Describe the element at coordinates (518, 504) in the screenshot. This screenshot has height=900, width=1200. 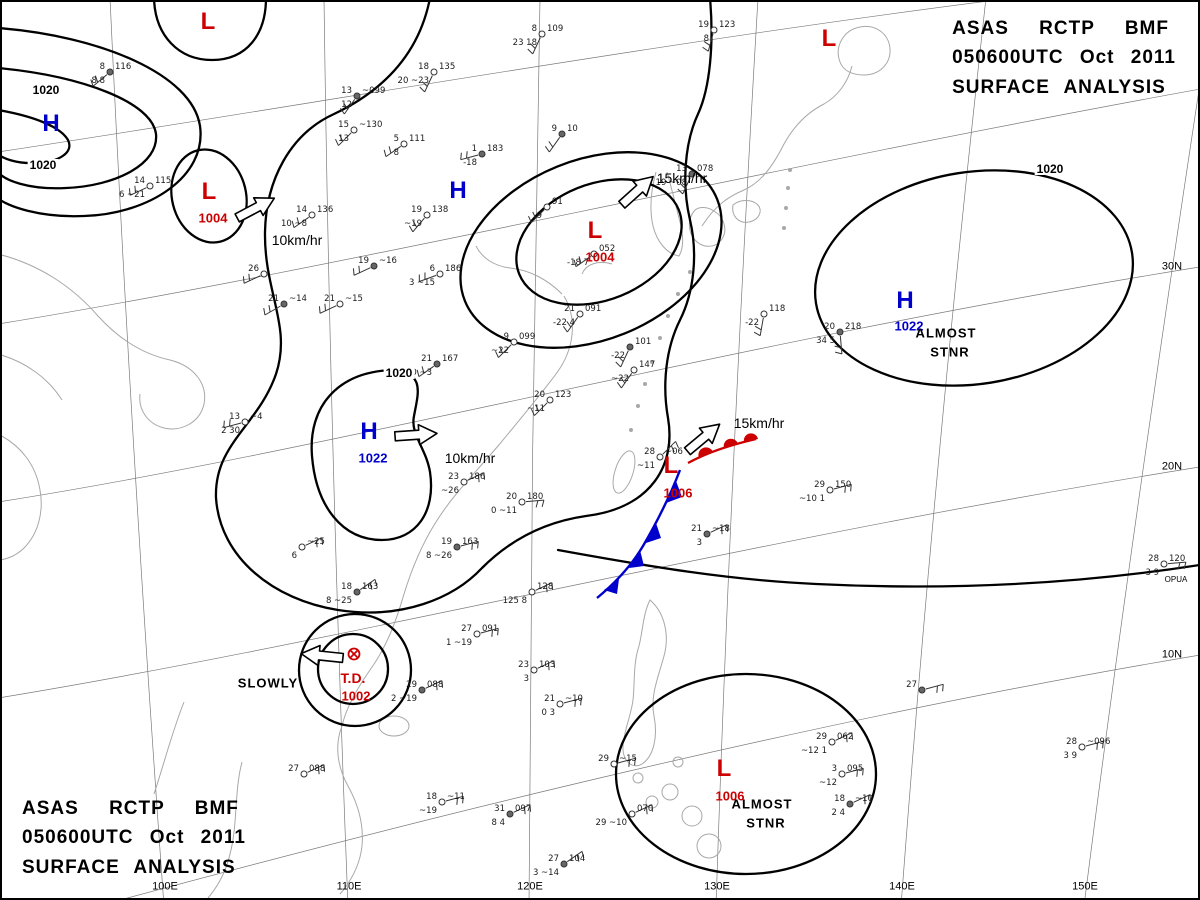
I see `station-plot: 20 180 0 ~11` at that location.